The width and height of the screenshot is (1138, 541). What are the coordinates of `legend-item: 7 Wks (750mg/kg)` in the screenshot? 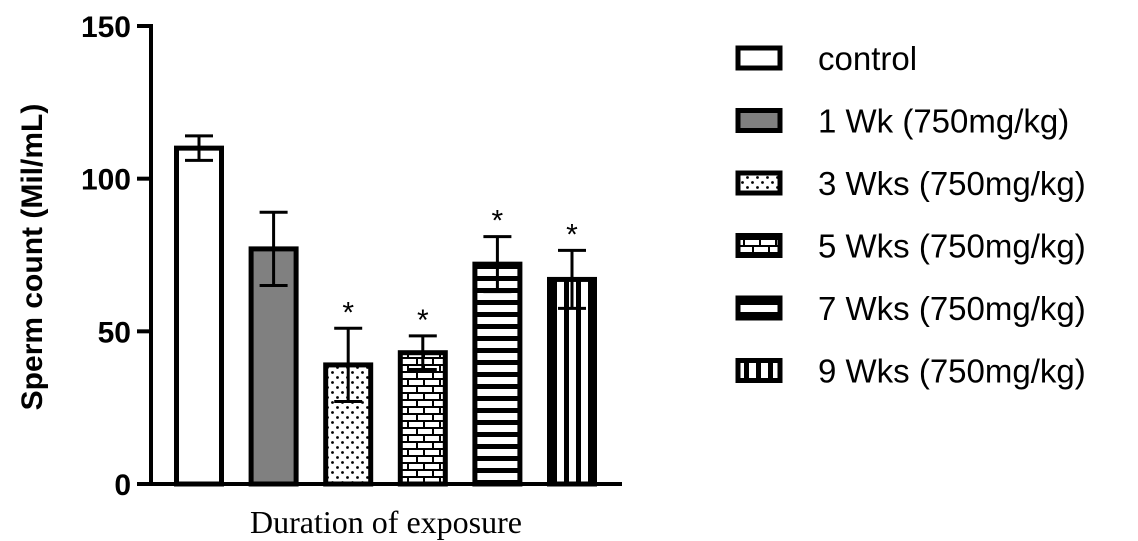 It's located at (910, 308).